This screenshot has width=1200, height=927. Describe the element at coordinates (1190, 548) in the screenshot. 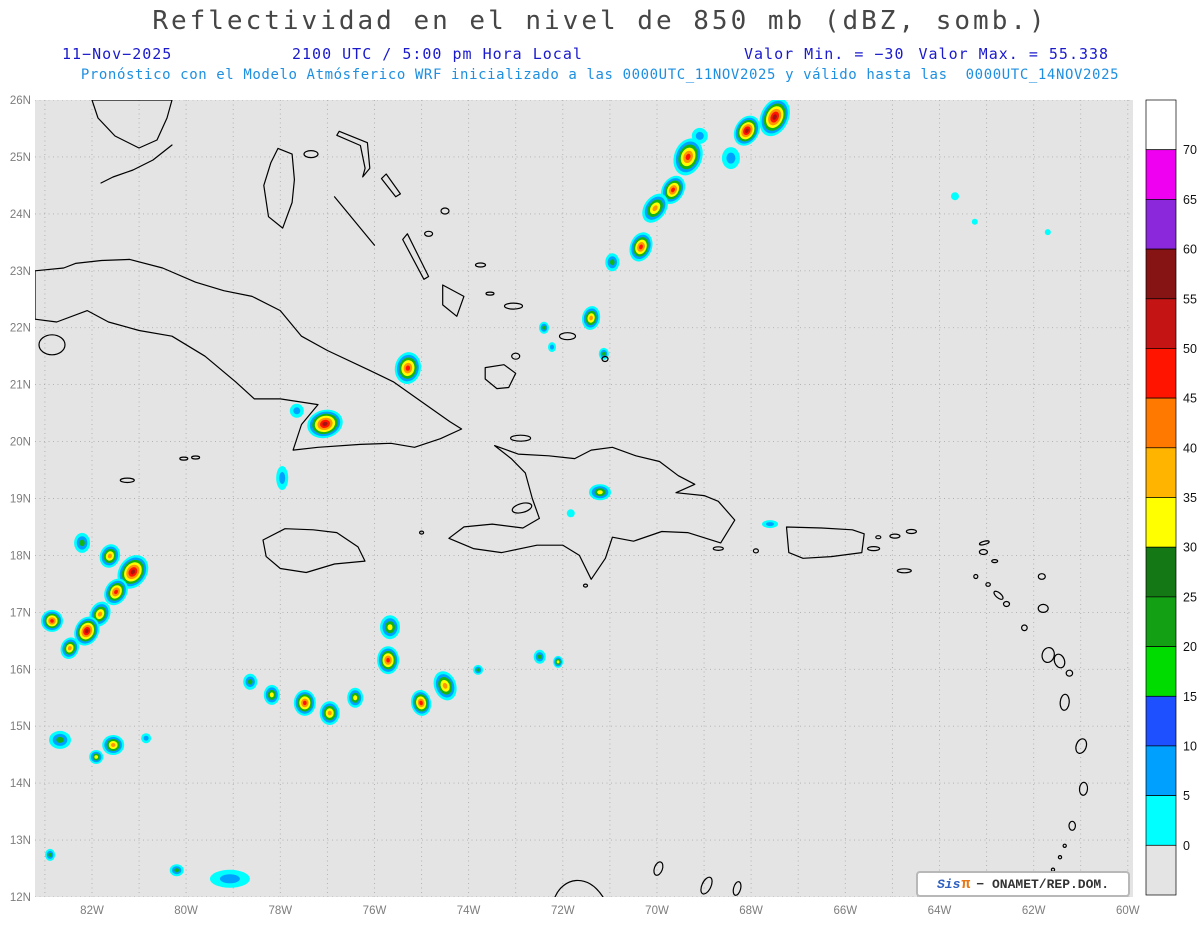

I see `colorbar-tick-label: 30` at that location.